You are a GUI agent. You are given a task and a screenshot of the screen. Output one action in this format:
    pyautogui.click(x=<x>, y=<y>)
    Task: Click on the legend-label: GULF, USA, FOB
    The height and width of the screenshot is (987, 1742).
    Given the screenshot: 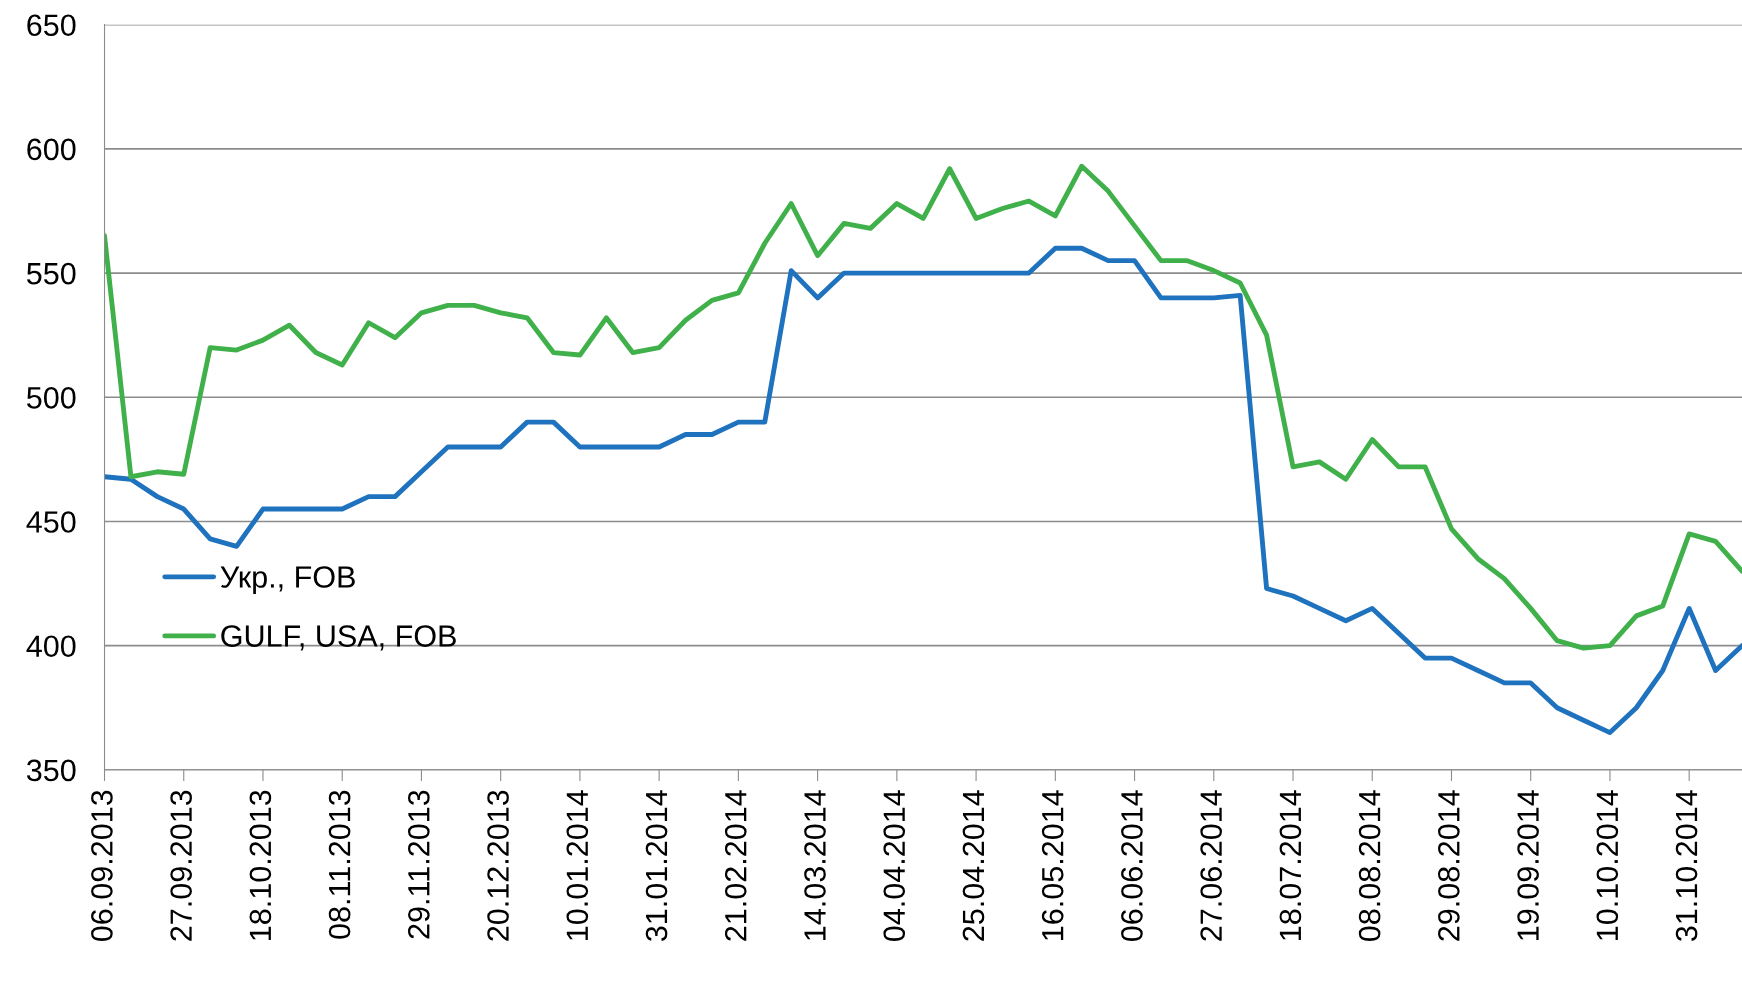 What is the action you would take?
    pyautogui.click(x=338, y=638)
    